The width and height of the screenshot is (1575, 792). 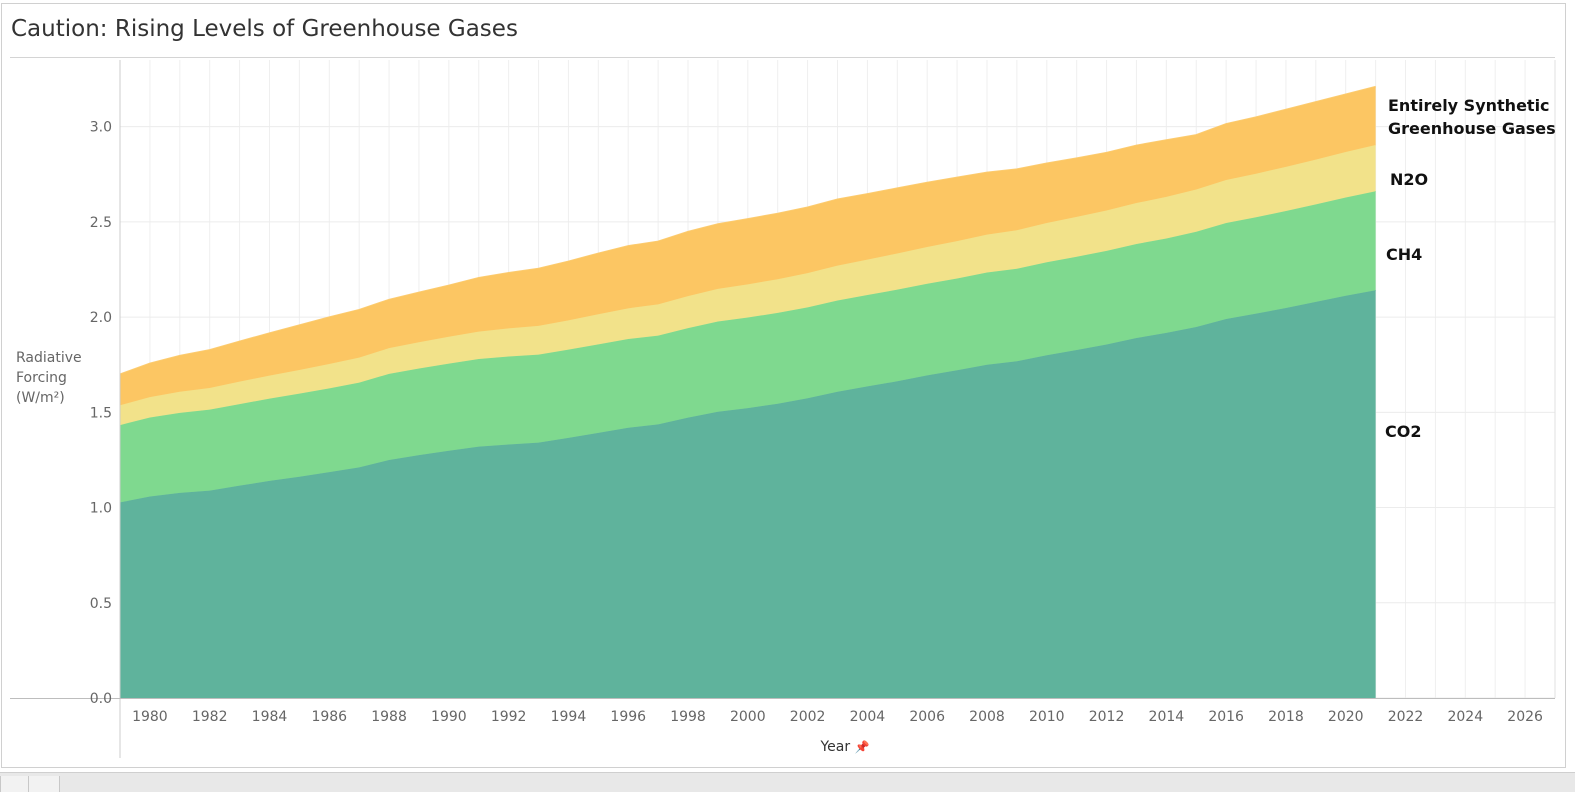 What do you see at coordinates (1472, 117) in the screenshot?
I see `series-label-synthetic: Entirely Synthetic Greenhouse Gases` at bounding box center [1472, 117].